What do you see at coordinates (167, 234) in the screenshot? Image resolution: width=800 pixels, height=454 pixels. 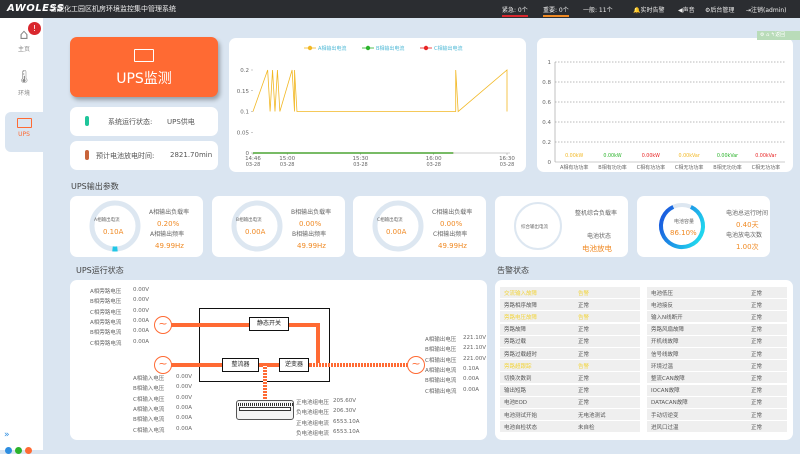 I see `freq-label: A相输出频率` at bounding box center [167, 234].